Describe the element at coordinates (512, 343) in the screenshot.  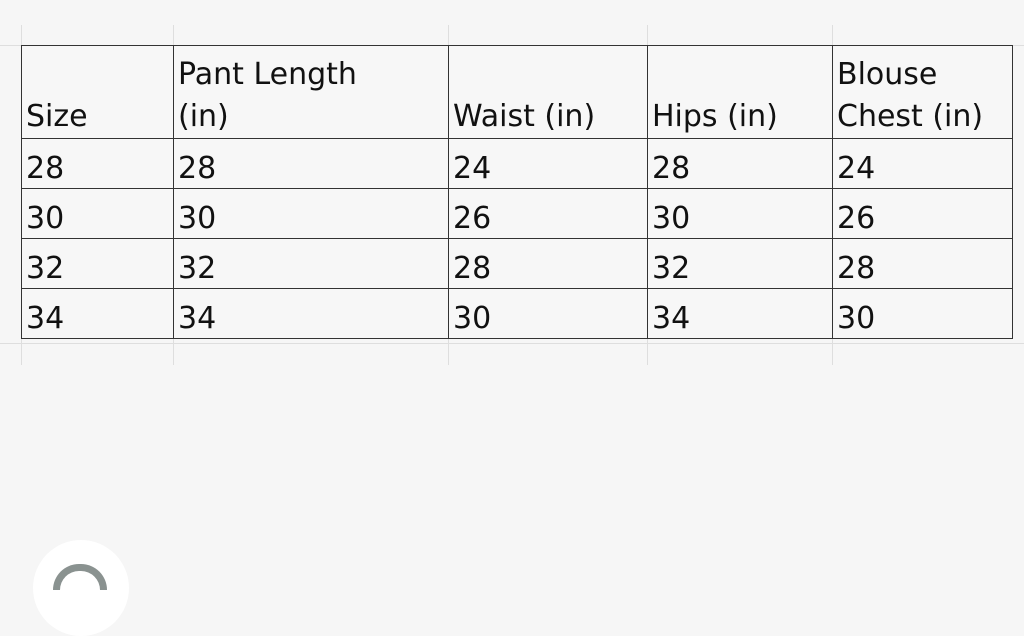
I see `gridline` at that location.